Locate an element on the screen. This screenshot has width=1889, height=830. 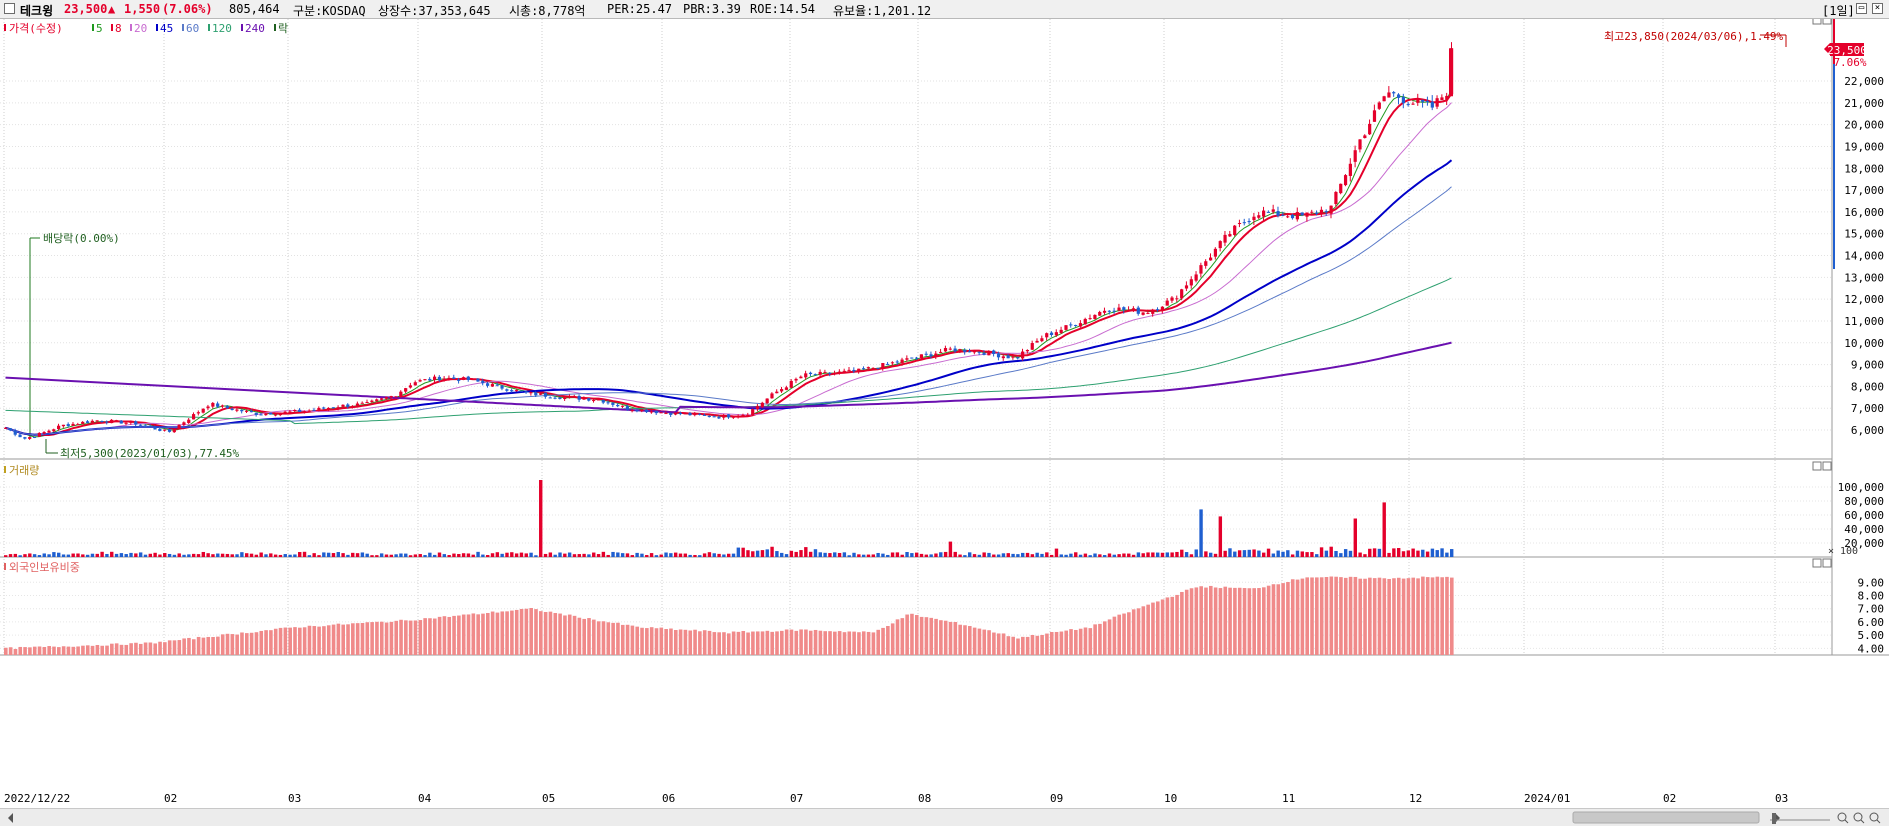
restore-window-icon: ▭ is located at coordinates (1861, 8).